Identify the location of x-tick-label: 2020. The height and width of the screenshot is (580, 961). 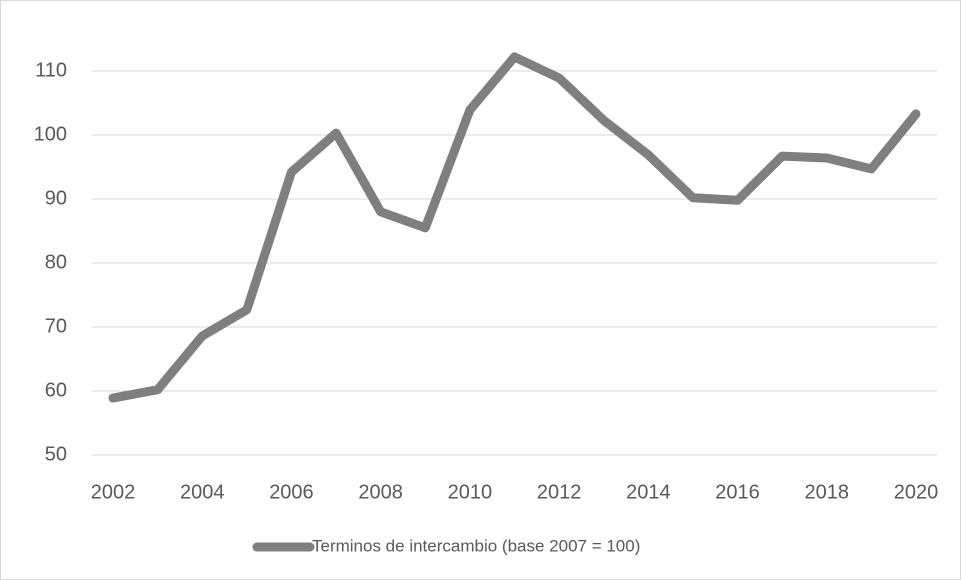
(916, 492).